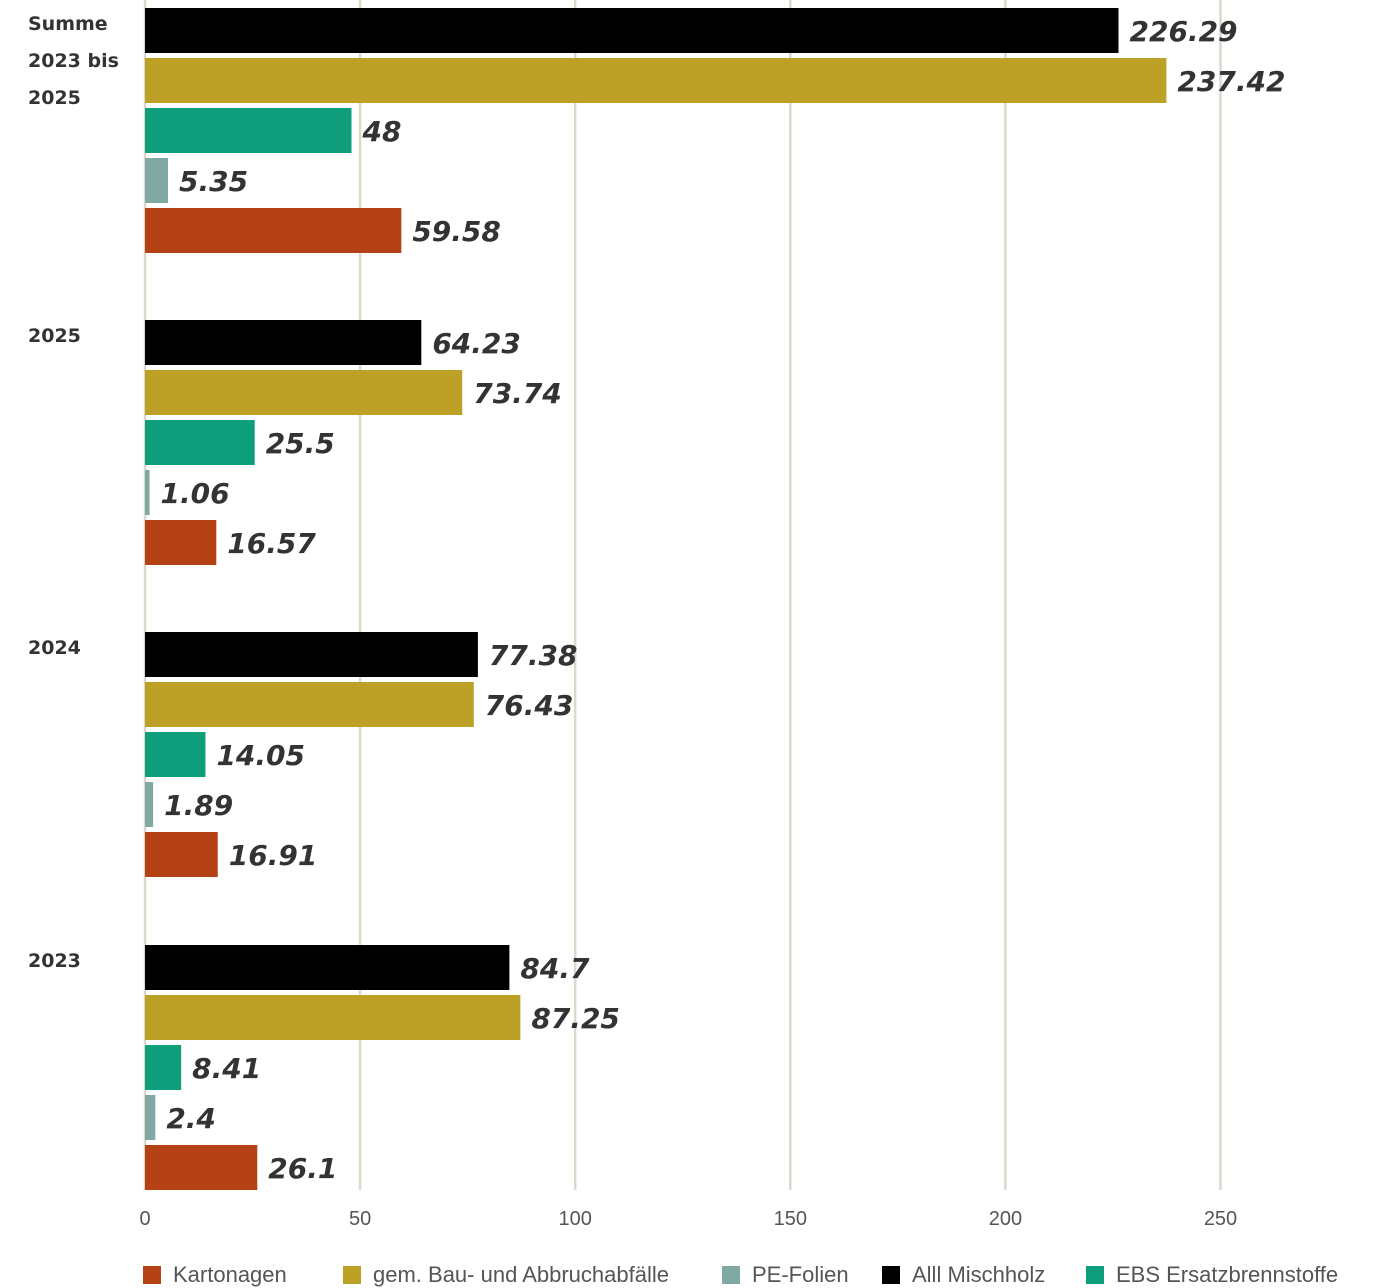 Image resolution: width=1396 pixels, height=1288 pixels. I want to click on x-tick-label: 150, so click(790, 1219).